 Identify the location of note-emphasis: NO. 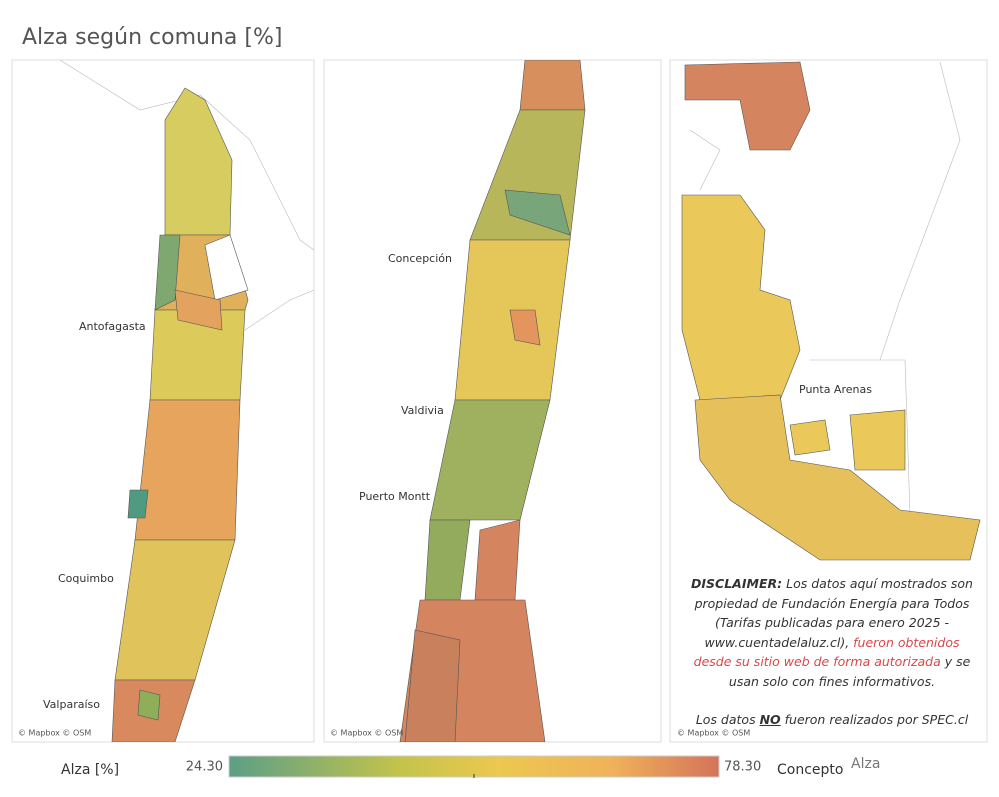
(770, 719).